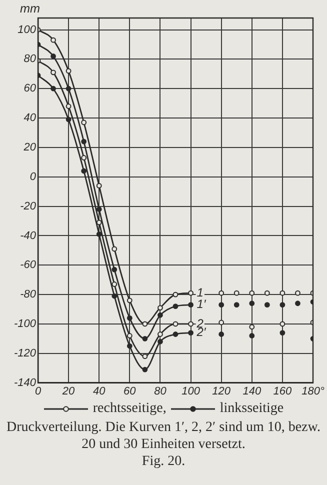  Describe the element at coordinates (28, 206) in the screenshot. I see `y-tick-label: -20` at that location.